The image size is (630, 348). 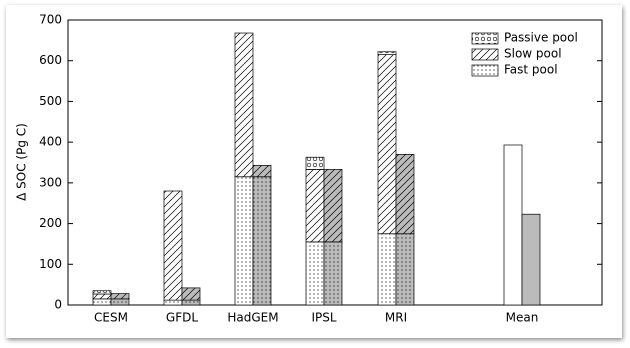 I want to click on x-tick-label: MRI, so click(x=396, y=318).